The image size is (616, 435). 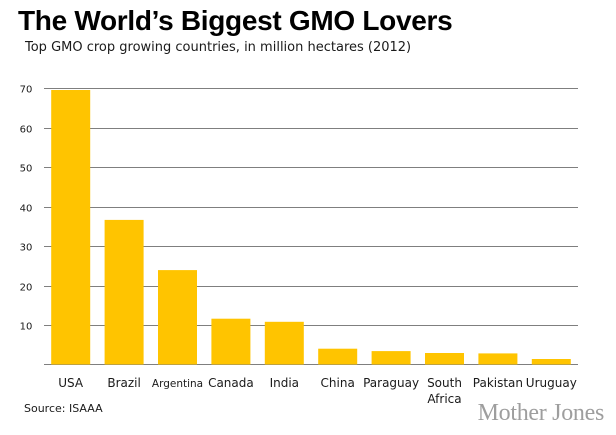 What do you see at coordinates (177, 384) in the screenshot?
I see `x-tick-label: Argentina` at bounding box center [177, 384].